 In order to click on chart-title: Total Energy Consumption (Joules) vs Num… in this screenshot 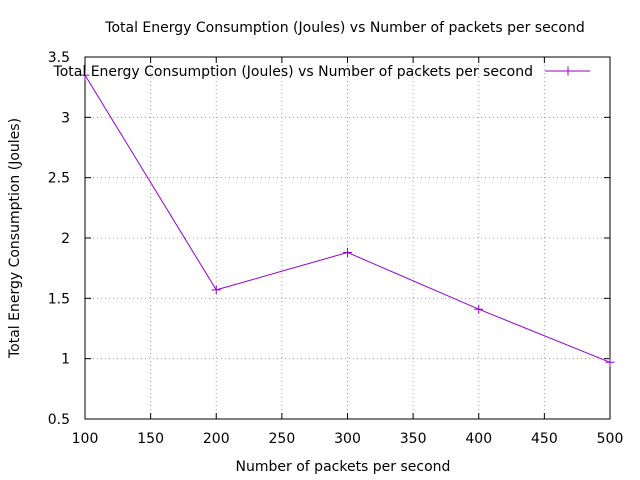, I will do `click(344, 28)`.